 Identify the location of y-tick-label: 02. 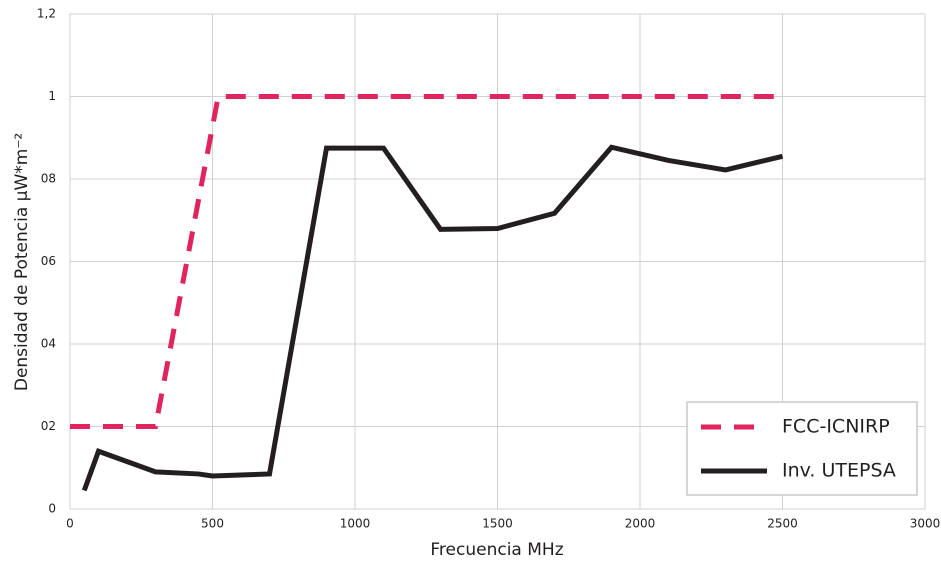
(48, 426).